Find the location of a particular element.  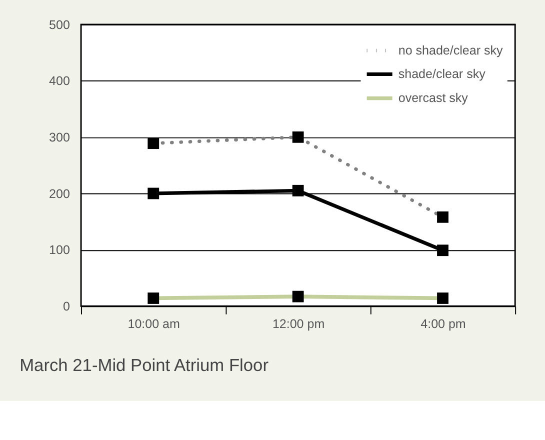

text: March 21-Mid Point Atrium Floor is located at coordinates (144, 364).